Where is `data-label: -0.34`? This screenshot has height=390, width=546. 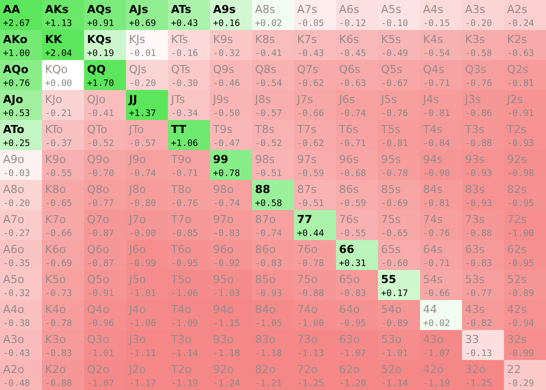 data-label: -0.34 is located at coordinates (184, 114).